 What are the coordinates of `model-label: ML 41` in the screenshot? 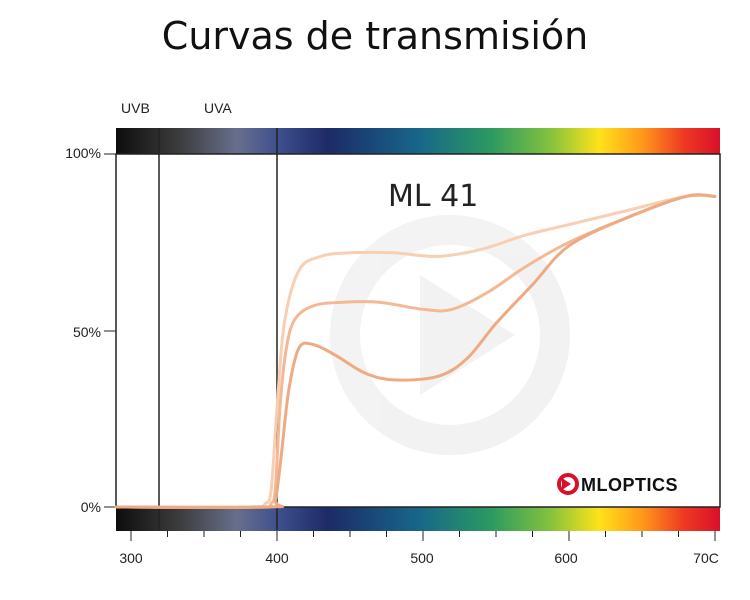 It's located at (433, 196).